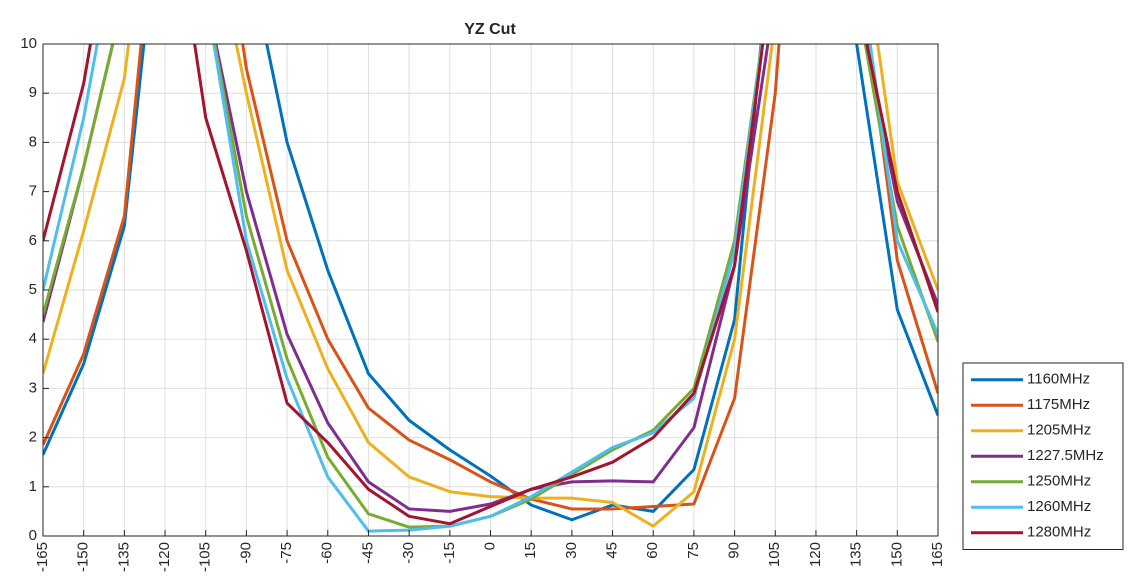 This screenshot has height=585, width=1128. I want to click on x-tick-label: -135, so click(123, 557).